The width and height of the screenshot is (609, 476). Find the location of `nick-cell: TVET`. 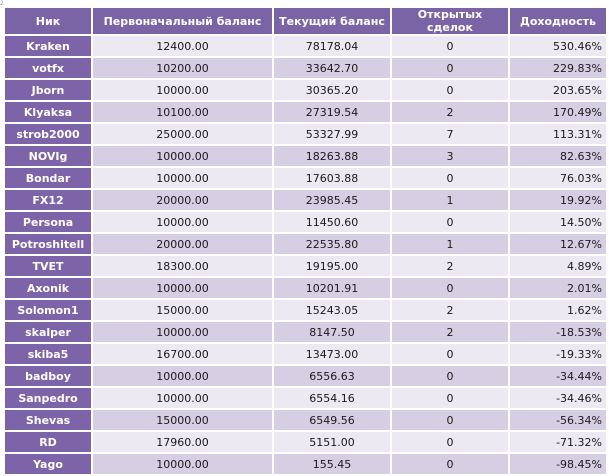

nick-cell: TVET is located at coordinates (48, 266).